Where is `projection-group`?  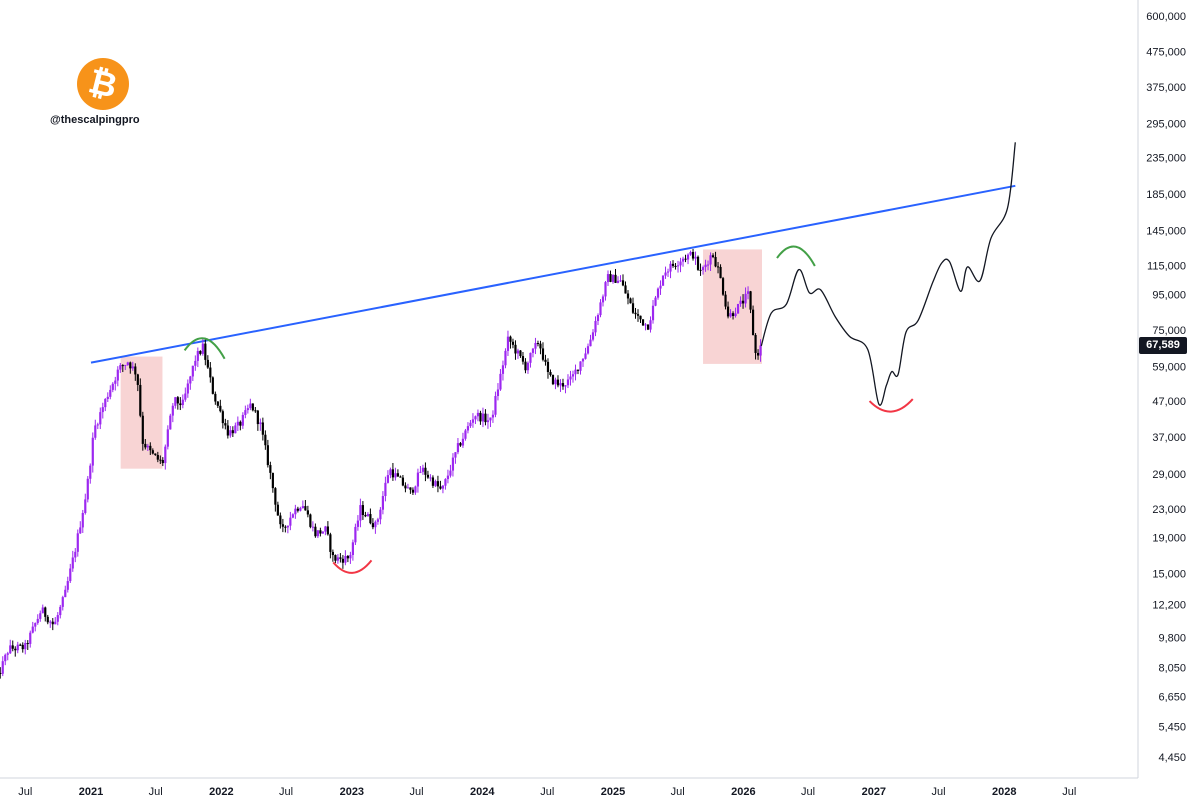 projection-group is located at coordinates (888, 274).